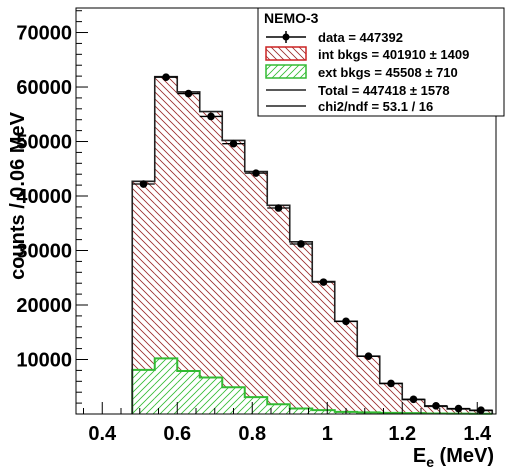  What do you see at coordinates (44, 143) in the screenshot?
I see `y-tick-label: 50000` at bounding box center [44, 143].